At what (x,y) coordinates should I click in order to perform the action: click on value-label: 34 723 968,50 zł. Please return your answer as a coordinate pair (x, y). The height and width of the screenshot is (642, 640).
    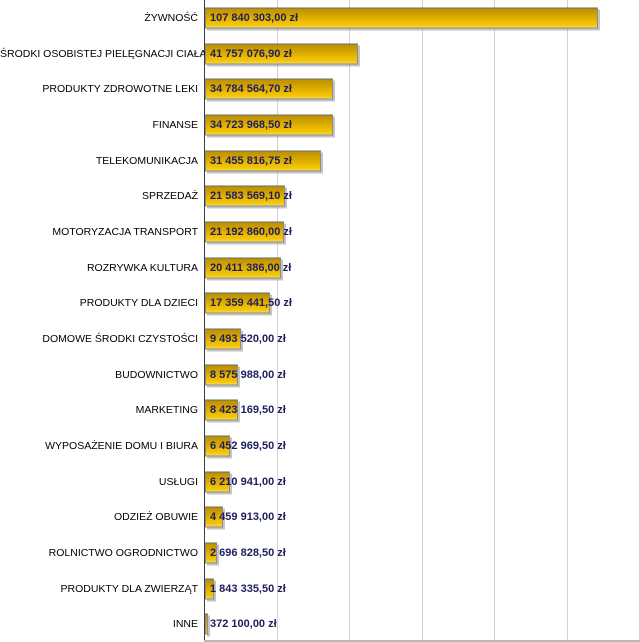
    Looking at the image, I should click on (251, 124).